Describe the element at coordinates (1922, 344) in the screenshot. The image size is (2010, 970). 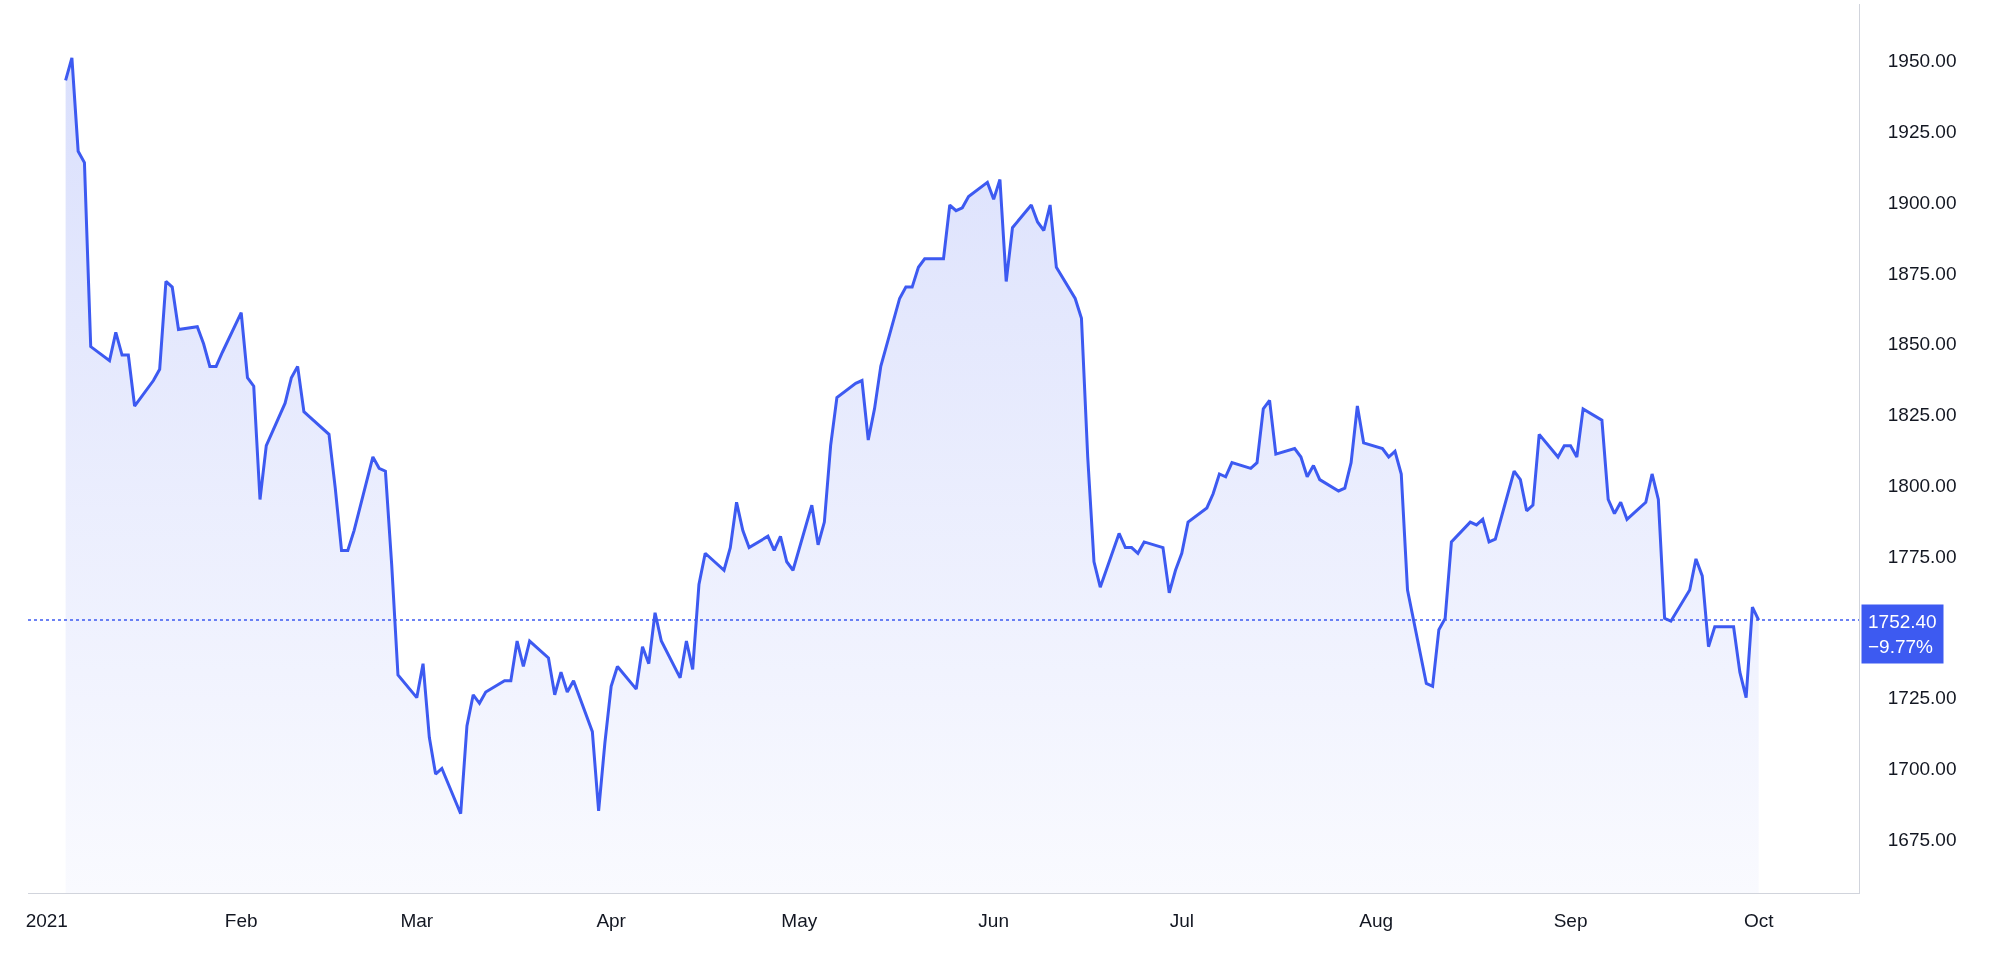
I see `y-tick-label: 1850.00` at that location.